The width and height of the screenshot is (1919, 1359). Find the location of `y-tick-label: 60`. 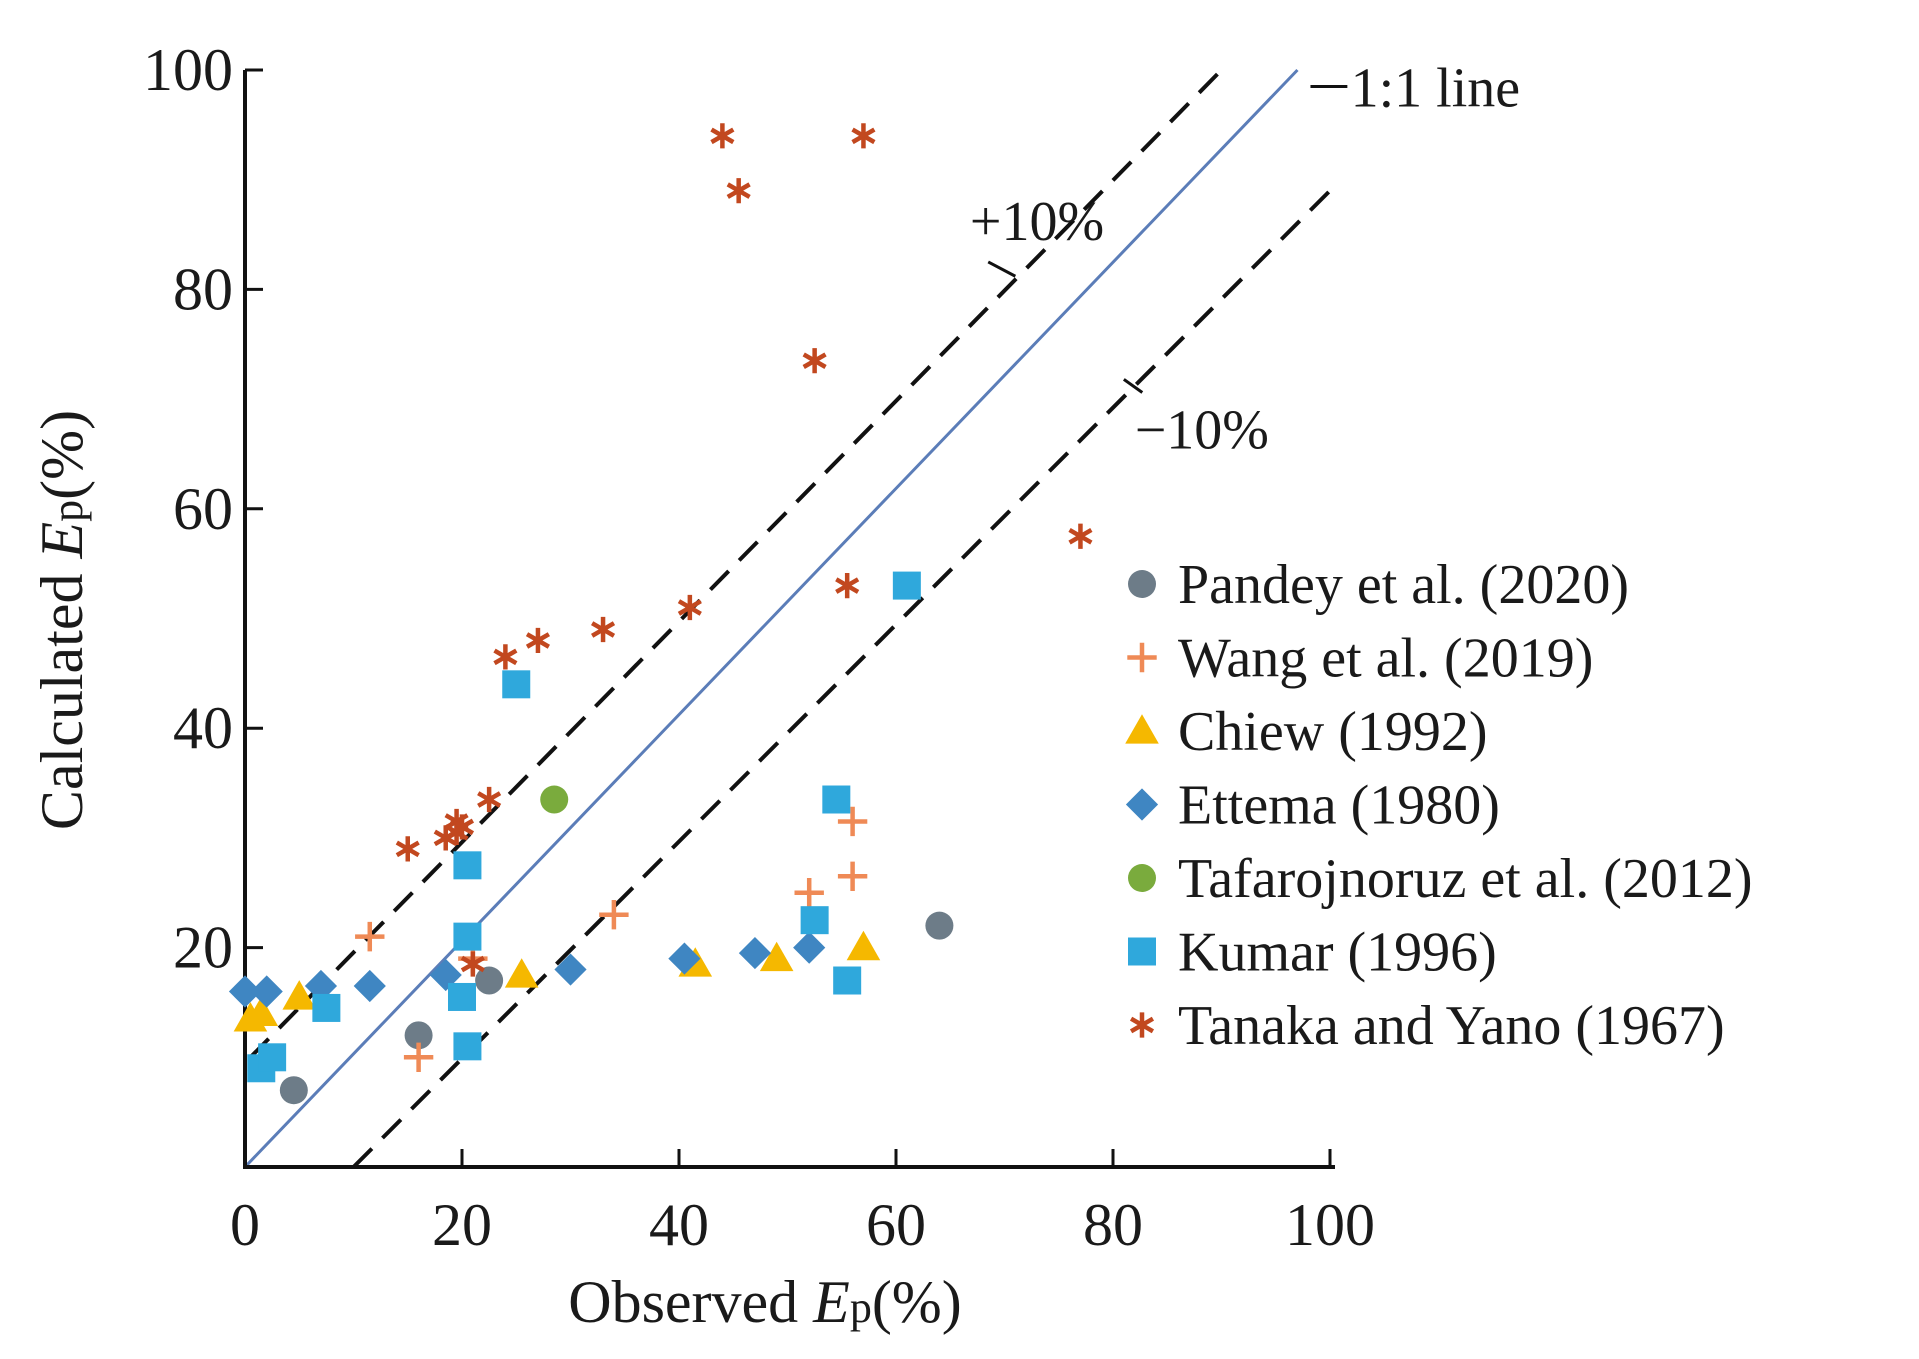

y-tick-label: 60 is located at coordinates (203, 509).